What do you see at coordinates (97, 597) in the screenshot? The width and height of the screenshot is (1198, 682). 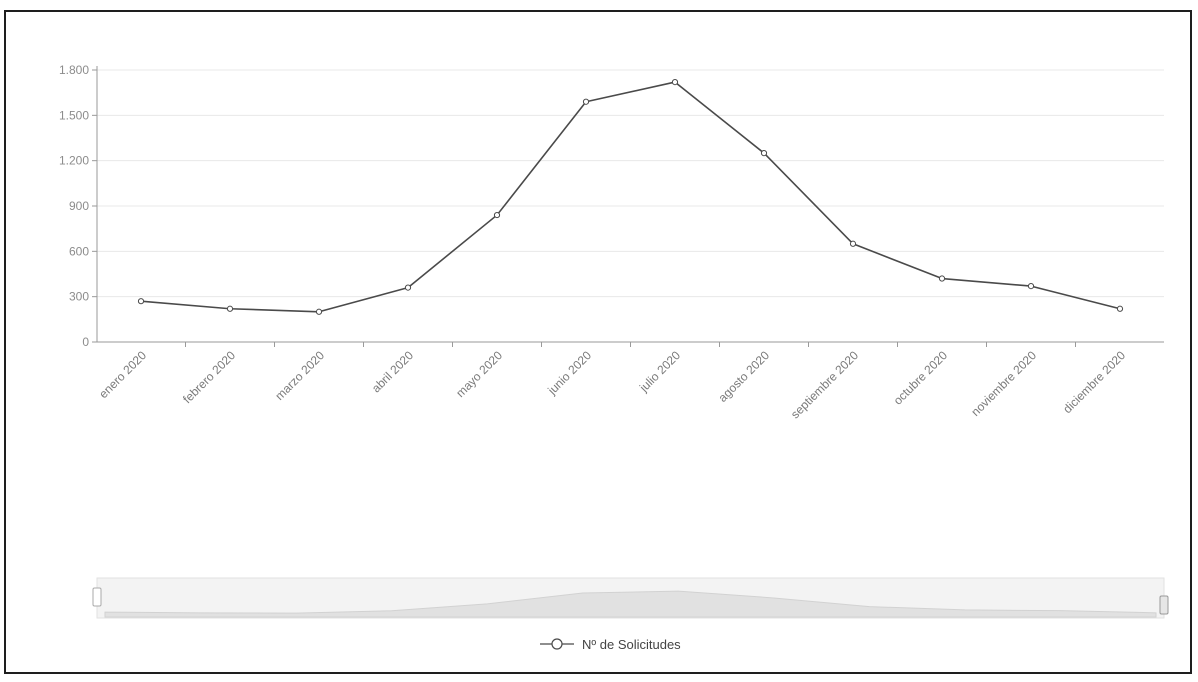 I see `range-slider-handle-left` at bounding box center [97, 597].